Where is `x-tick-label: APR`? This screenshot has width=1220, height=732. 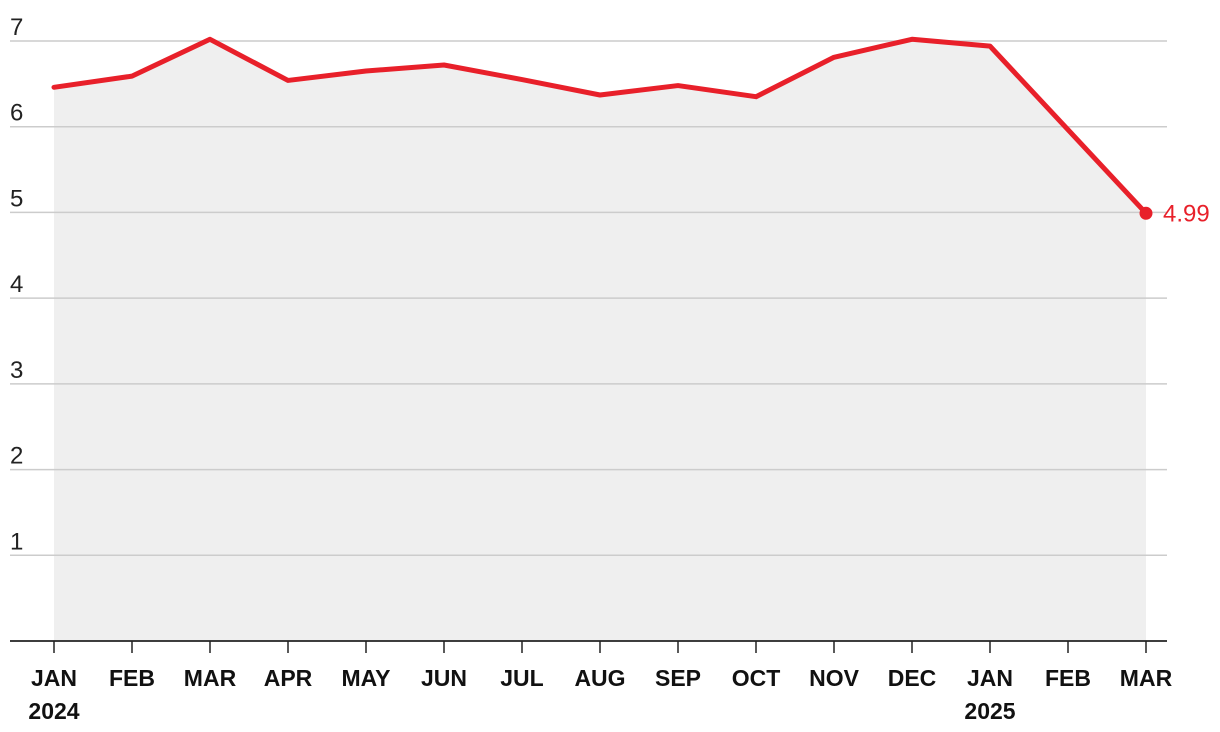 x-tick-label: APR is located at coordinates (288, 678).